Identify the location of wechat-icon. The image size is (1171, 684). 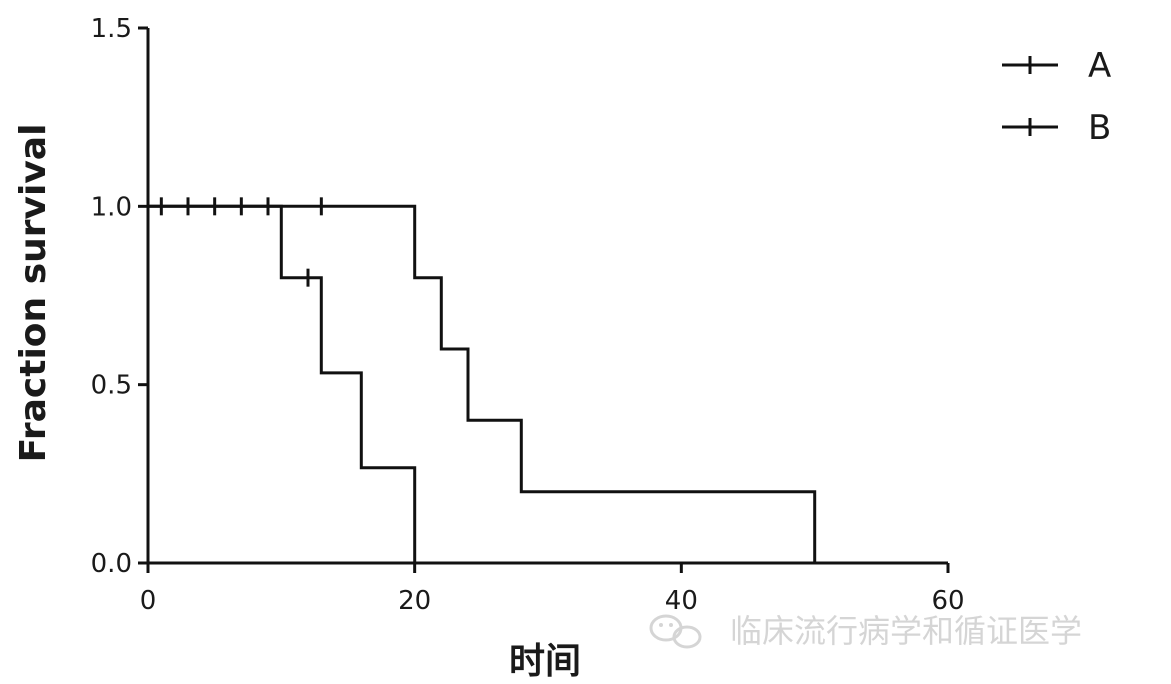
(675, 631).